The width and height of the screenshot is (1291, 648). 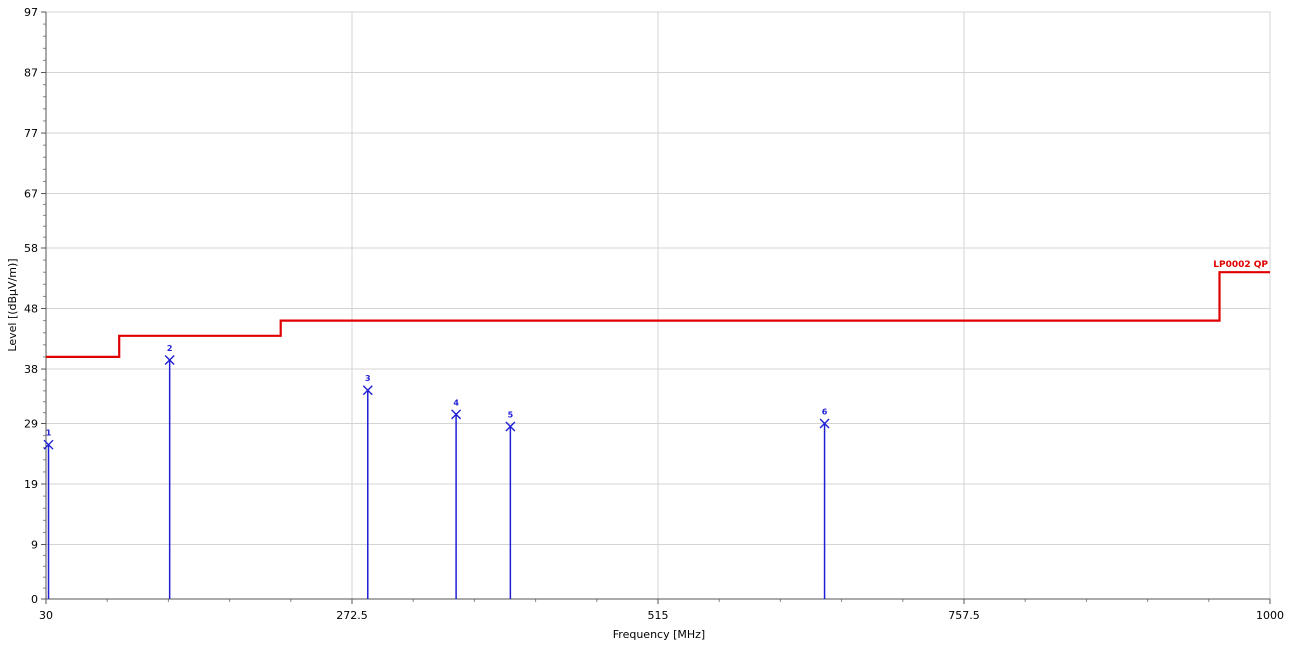 What do you see at coordinates (170, 348) in the screenshot?
I see `marker-label: 2` at bounding box center [170, 348].